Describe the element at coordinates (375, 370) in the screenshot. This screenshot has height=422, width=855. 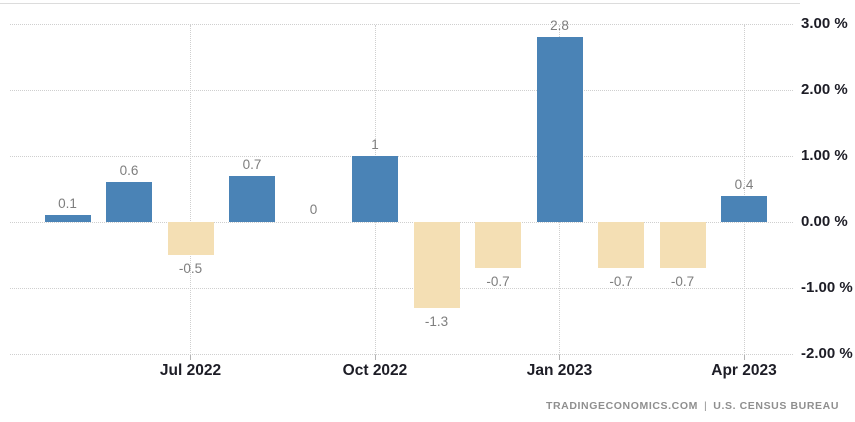
I see `x-tick-label: Oct 2022` at that location.